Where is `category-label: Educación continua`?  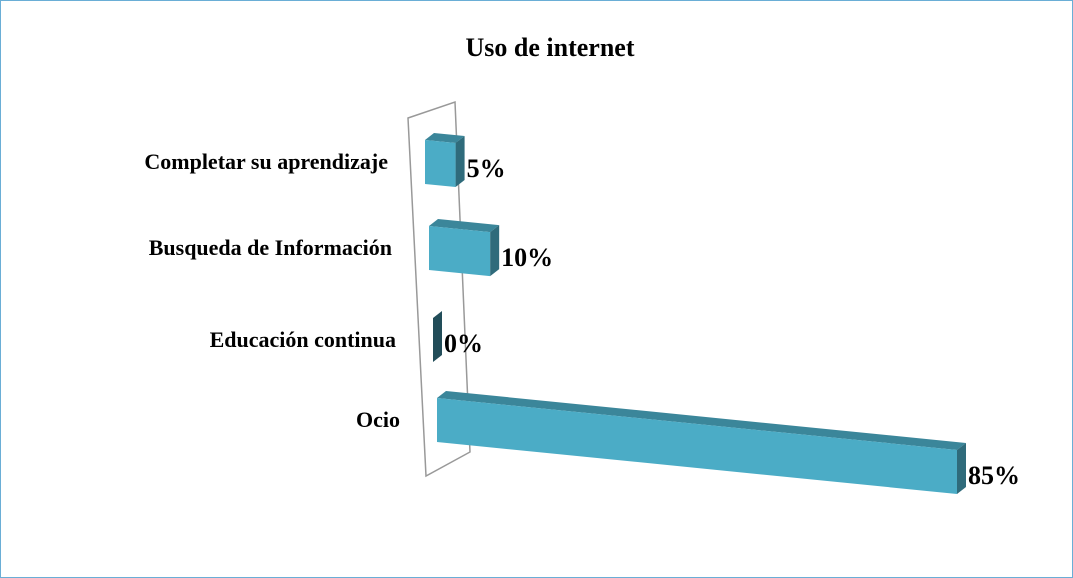 category-label: Educación continua is located at coordinates (303, 339).